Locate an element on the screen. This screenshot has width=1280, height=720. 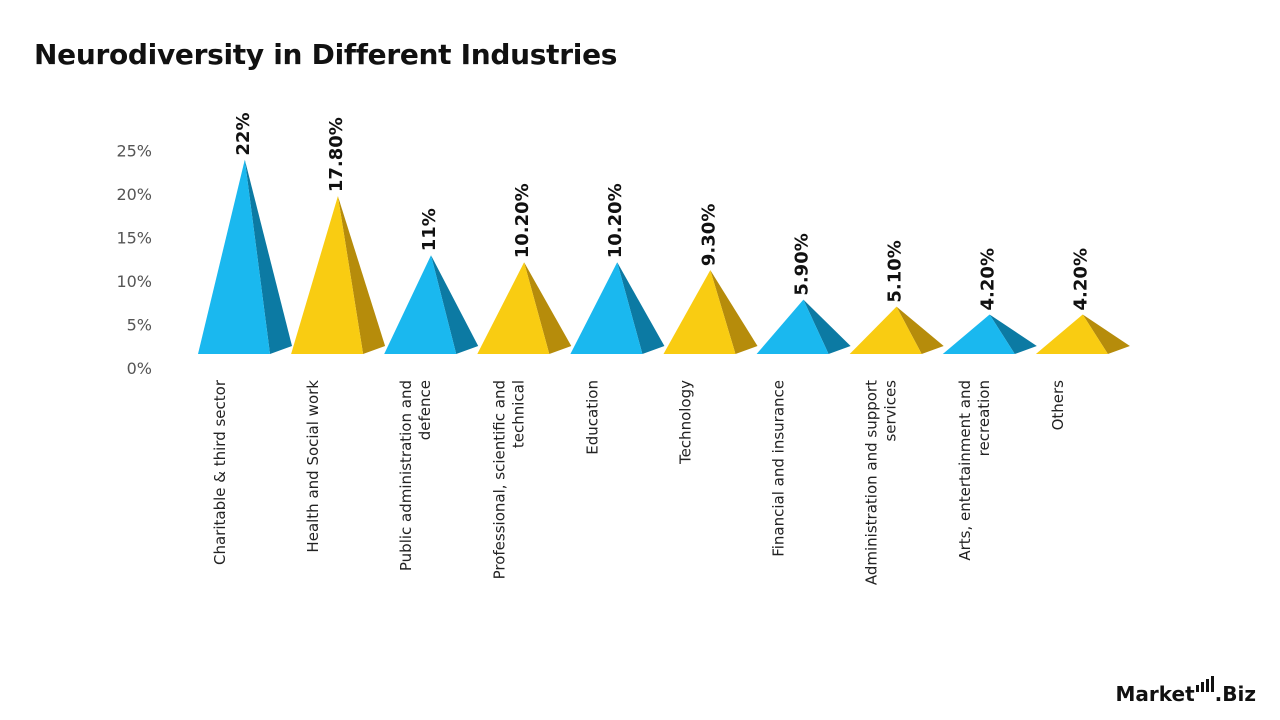
y-tick-label: 20% is located at coordinates (134, 194).